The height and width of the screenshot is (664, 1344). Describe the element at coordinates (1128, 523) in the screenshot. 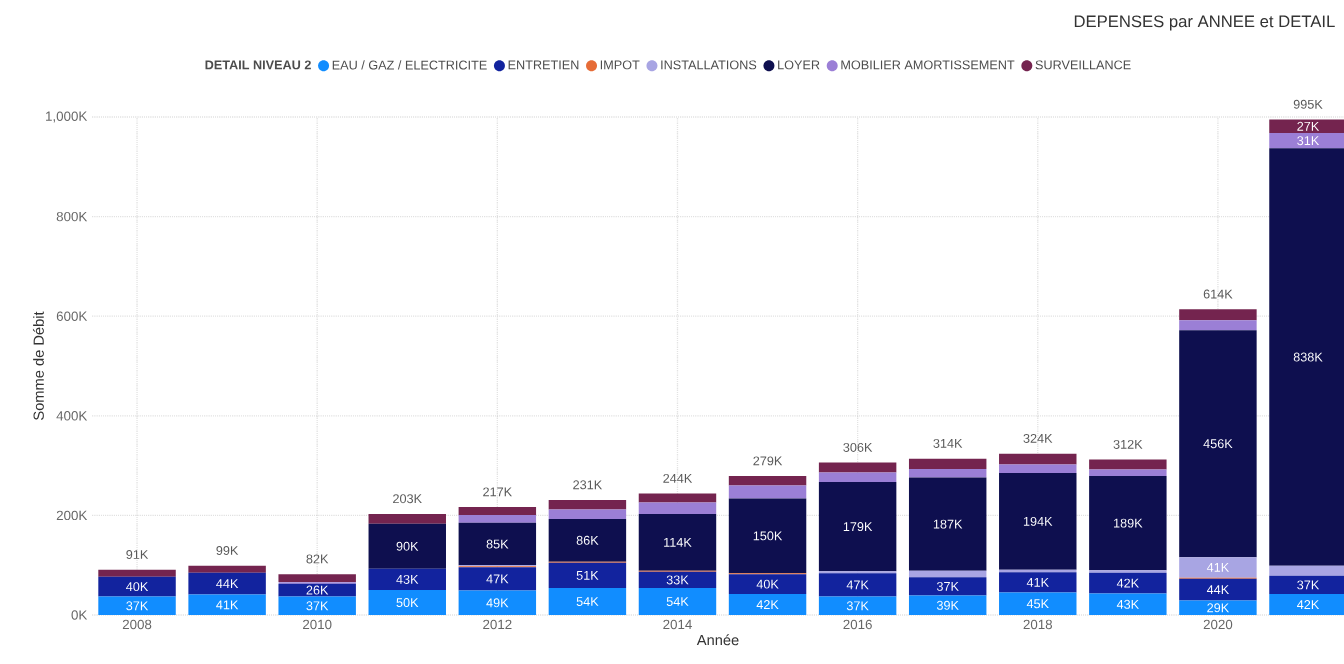

I see `data-label: 189K` at that location.